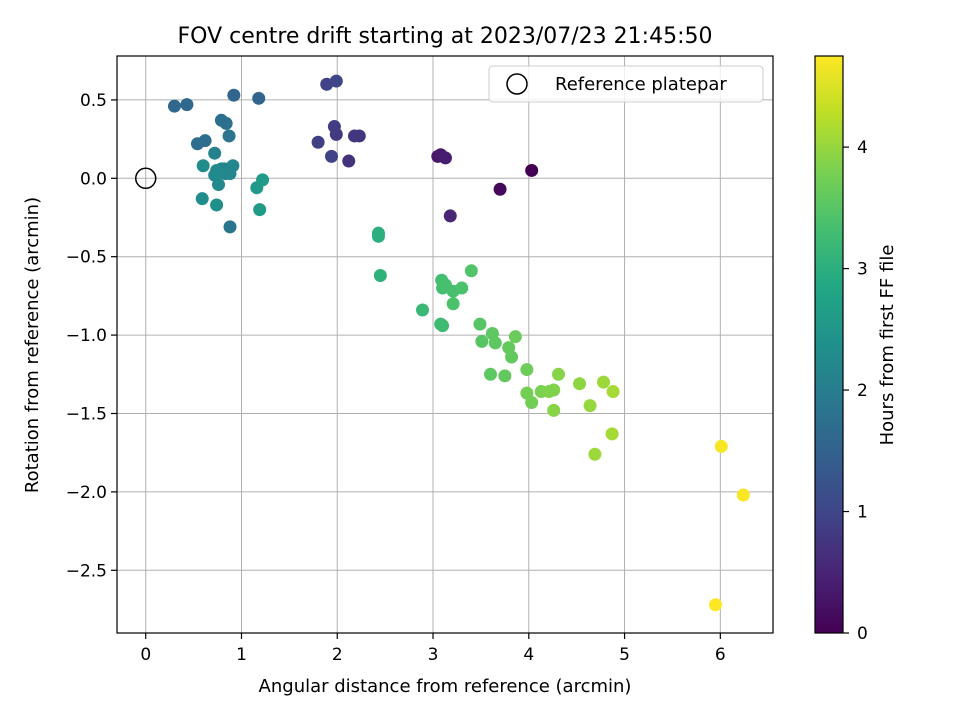  I want to click on y-tick-label: −1.0, so click(86, 336).